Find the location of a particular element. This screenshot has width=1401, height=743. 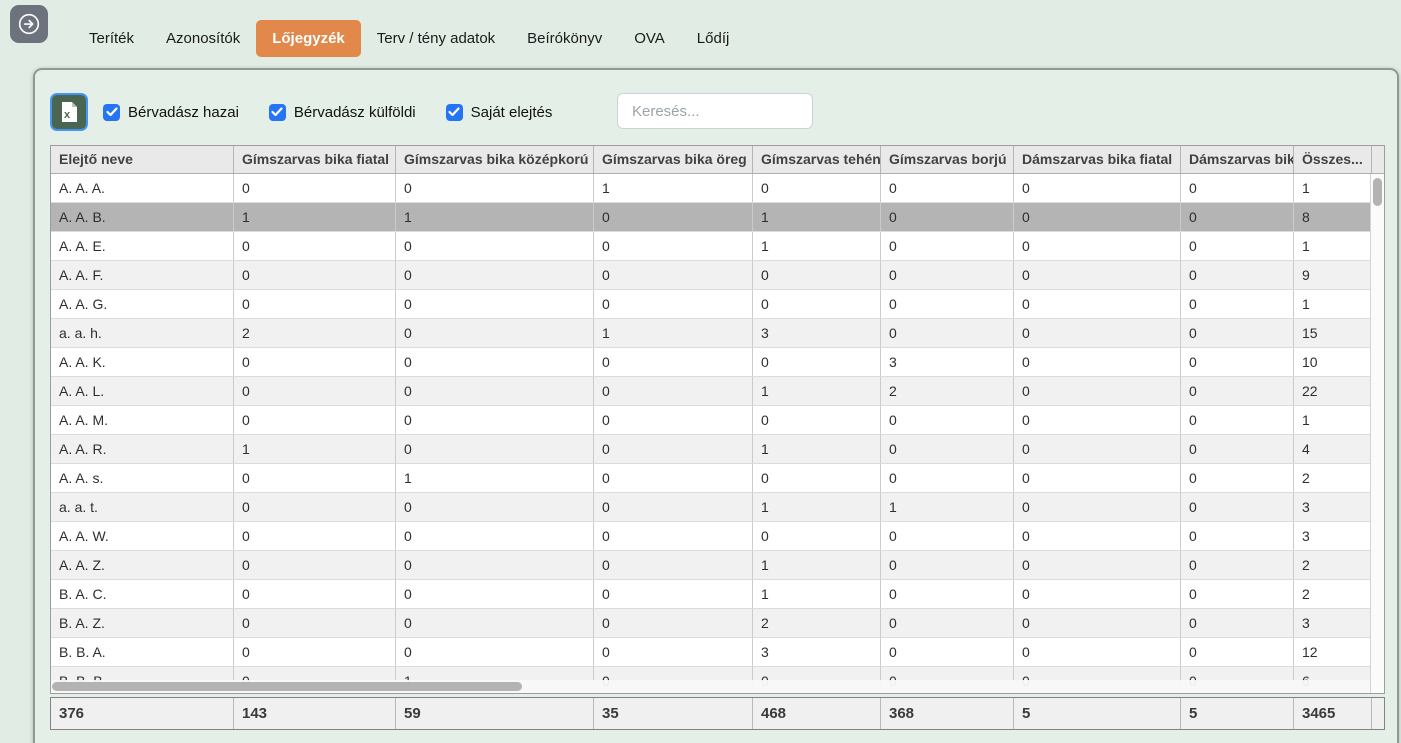

table-row: A. A. M. 0 0 0 0 0 0 0 1 is located at coordinates (711, 420).